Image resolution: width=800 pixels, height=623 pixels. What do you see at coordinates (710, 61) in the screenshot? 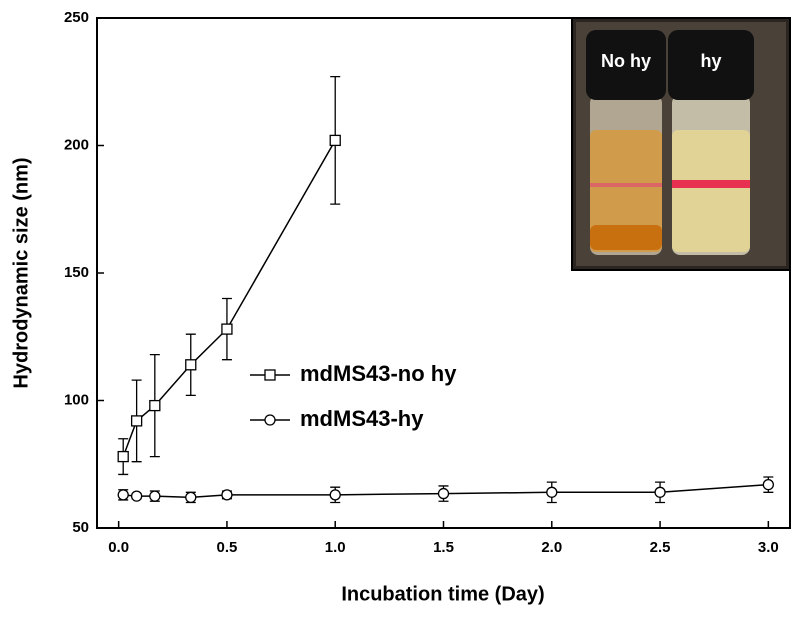
I see `inset-label: hy` at bounding box center [710, 61].